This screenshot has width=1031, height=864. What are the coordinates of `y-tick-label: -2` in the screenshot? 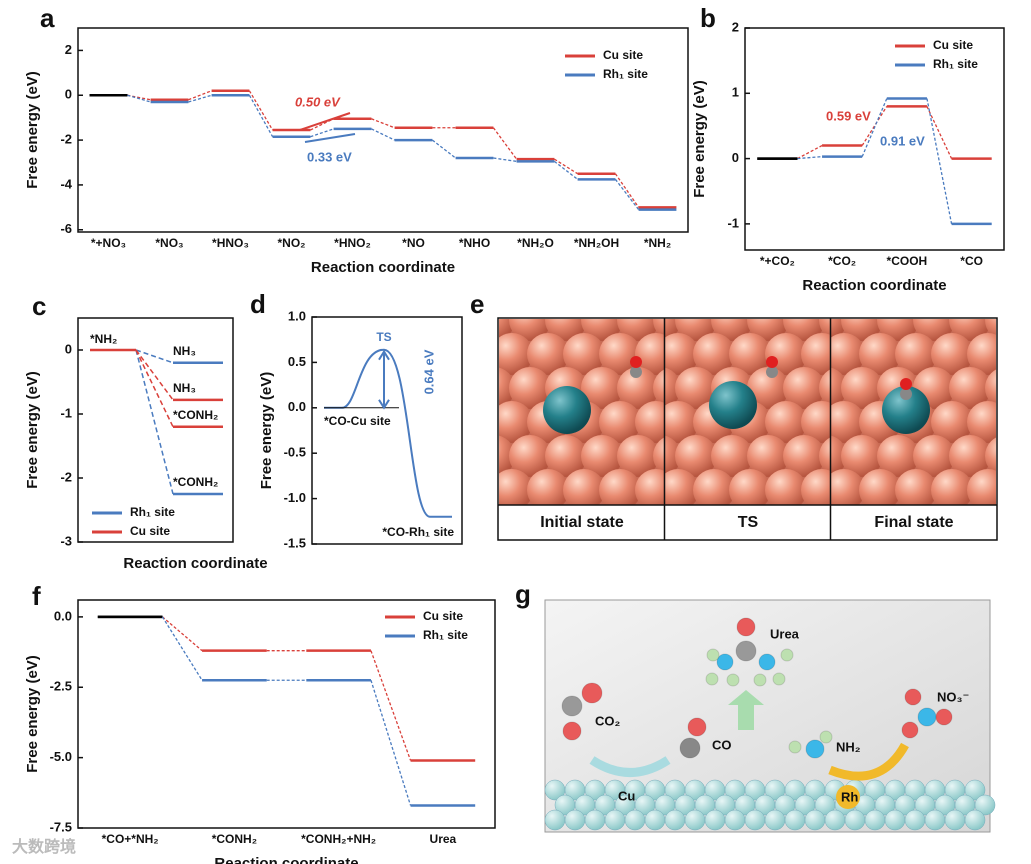 It's located at (66, 476).